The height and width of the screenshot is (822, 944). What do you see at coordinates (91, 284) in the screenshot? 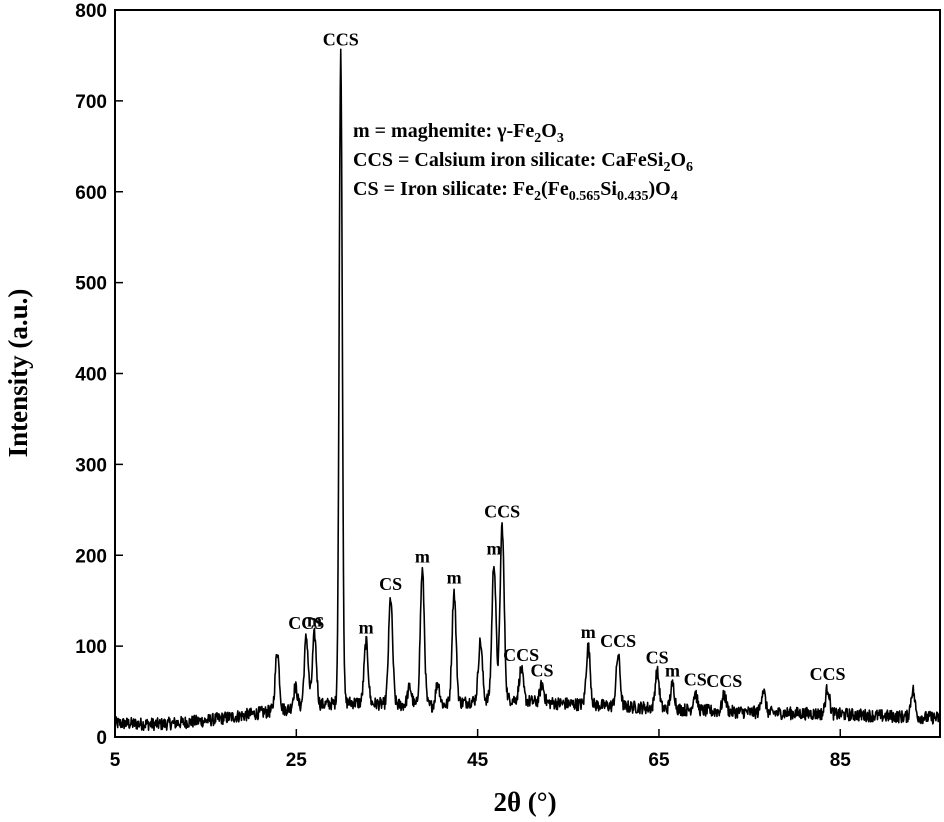
I see `y-tick-label: 500` at bounding box center [91, 284].